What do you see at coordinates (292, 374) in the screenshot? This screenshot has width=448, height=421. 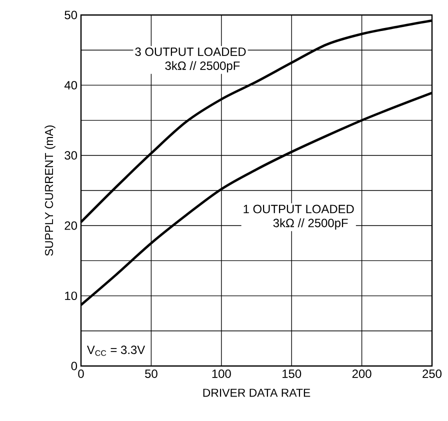 I see `x-tick-label: 150` at bounding box center [292, 374].